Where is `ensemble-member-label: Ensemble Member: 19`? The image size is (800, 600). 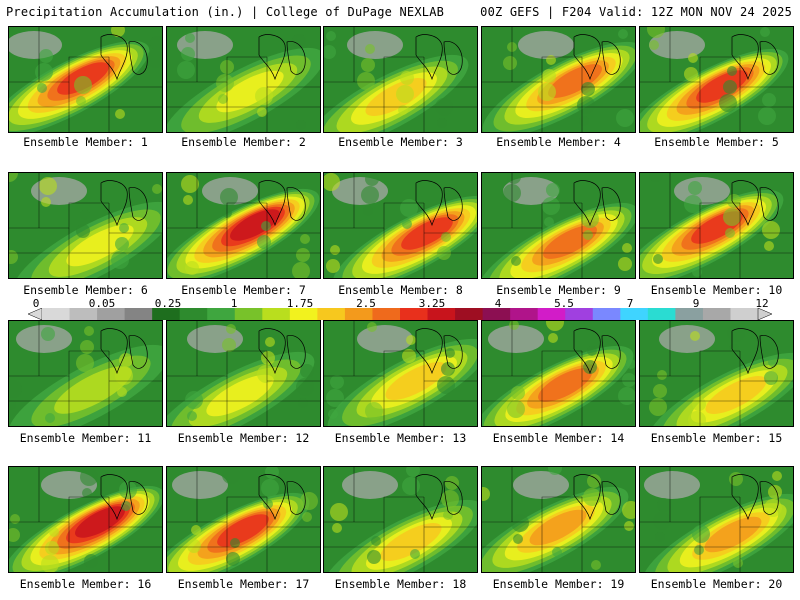
ensemble-member-label: Ensemble Member: 19 is located at coordinates (558, 584).